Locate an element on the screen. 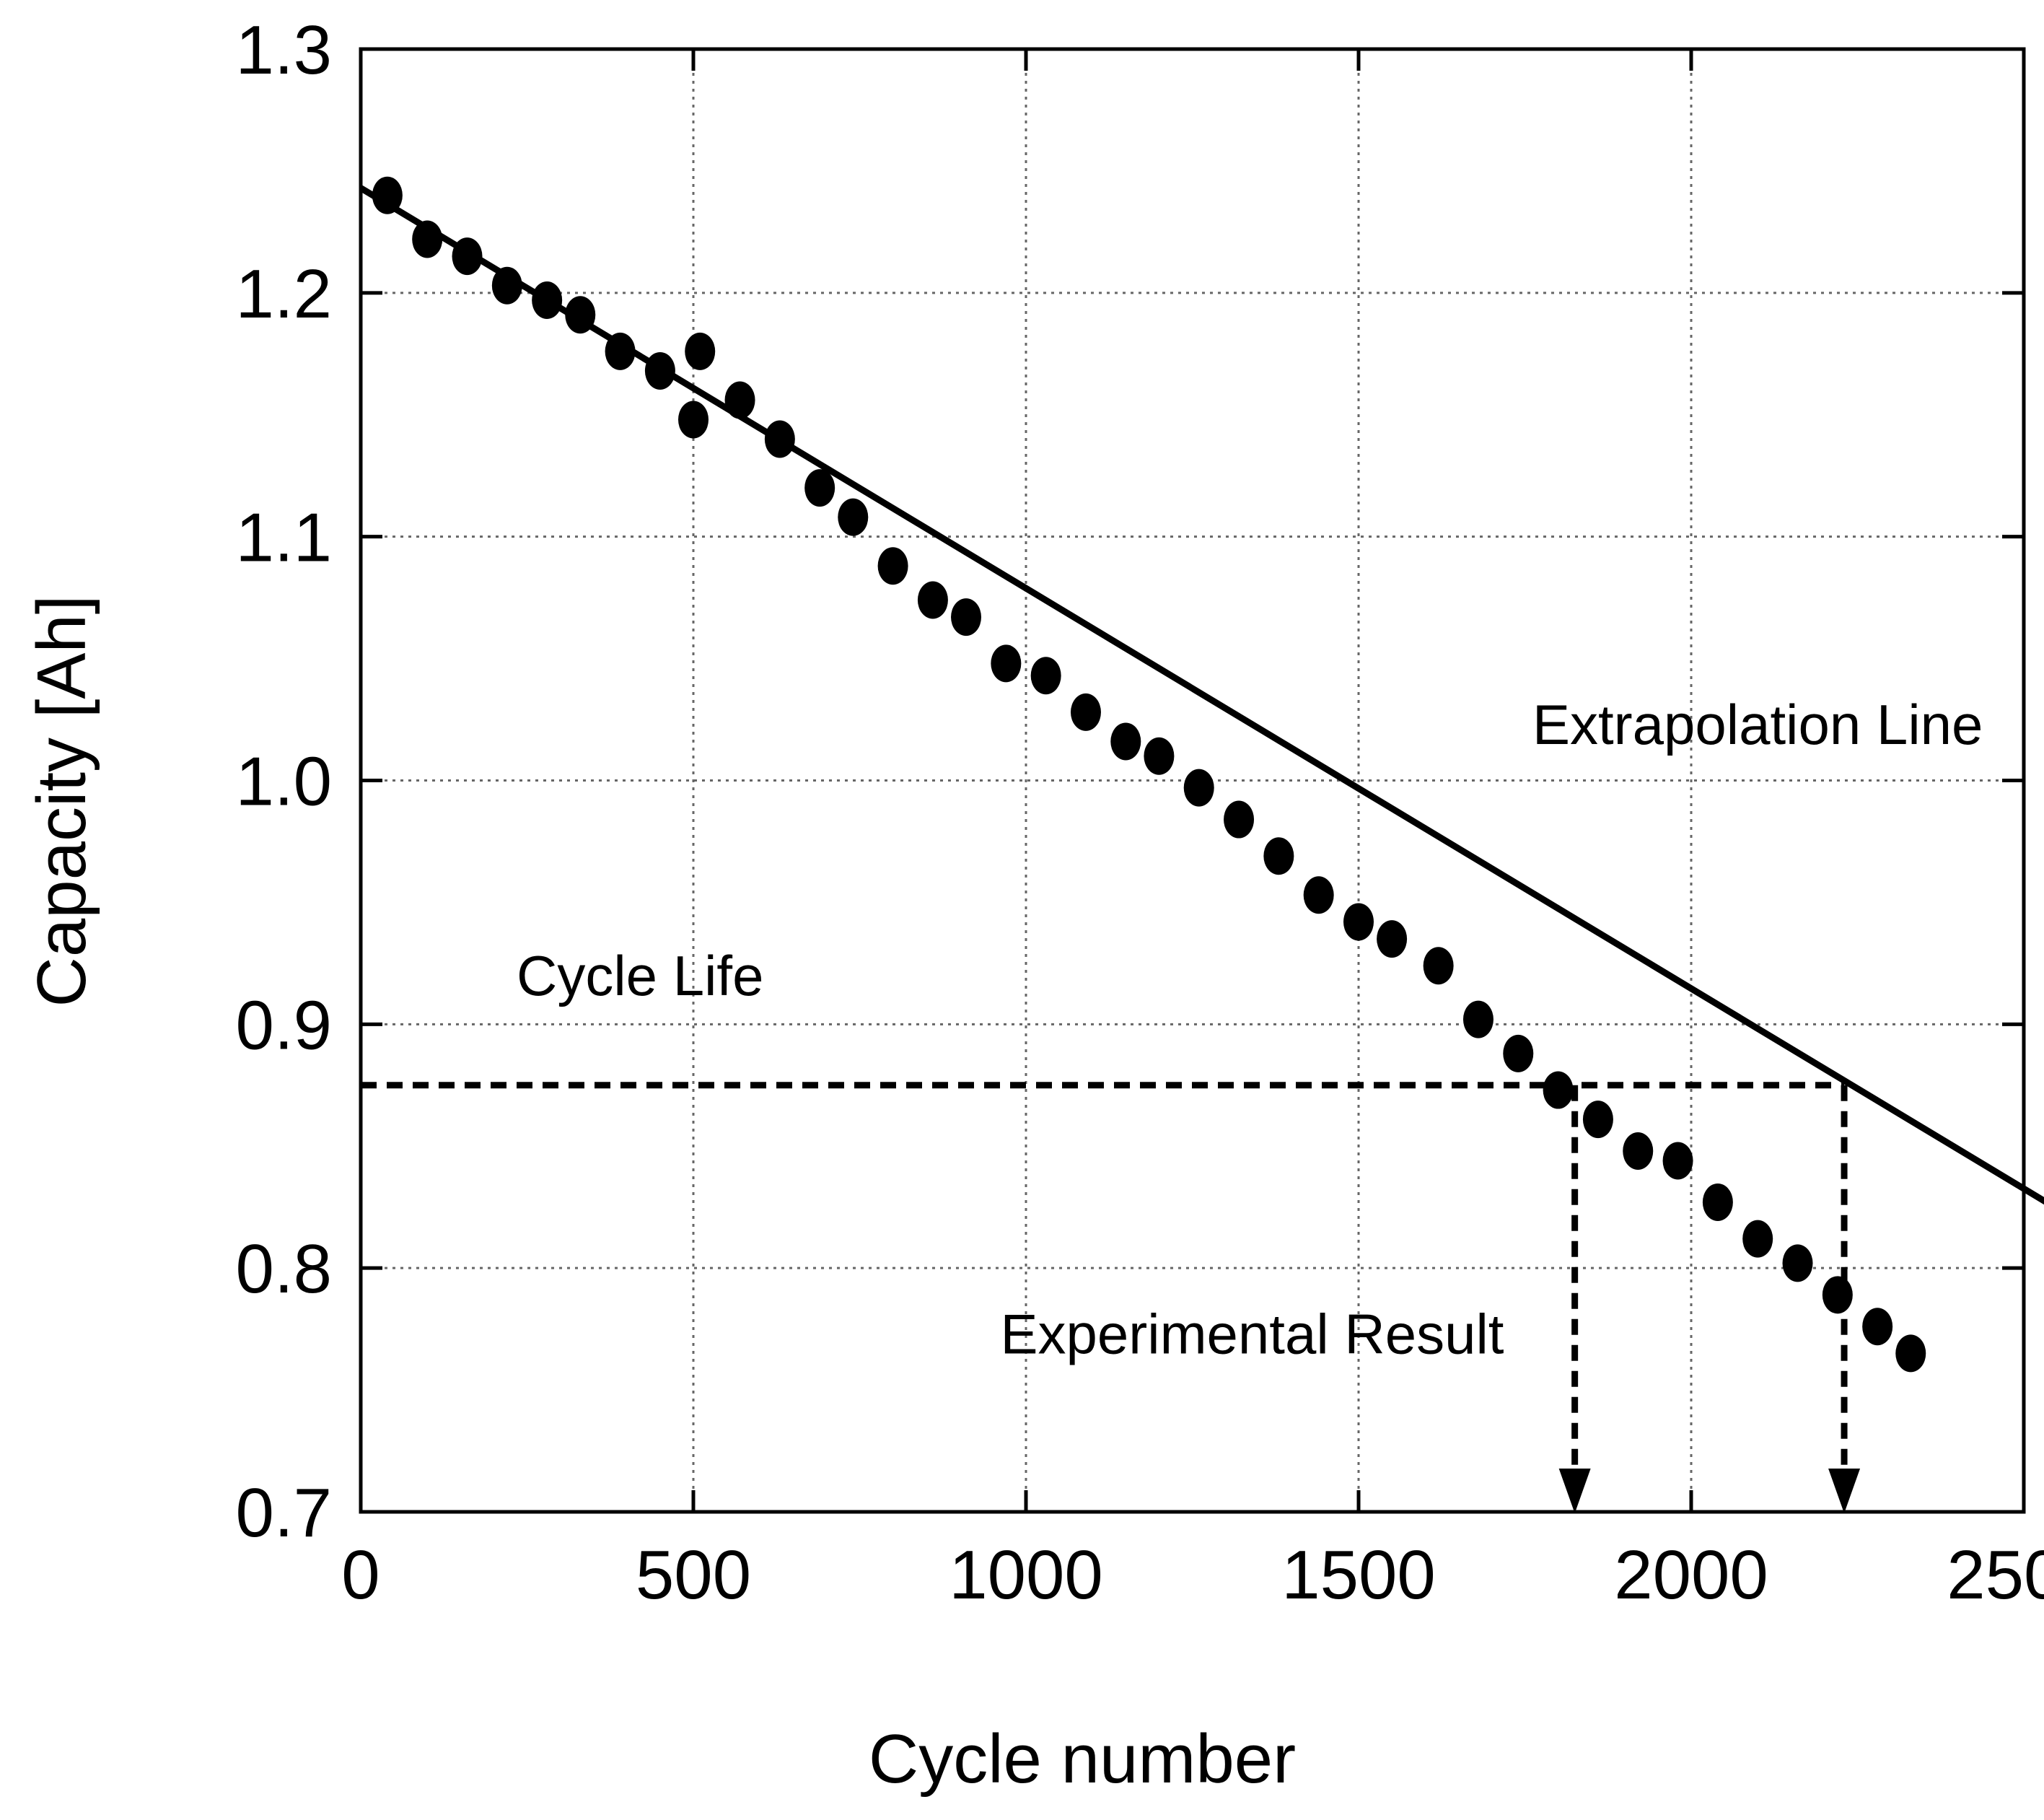 This screenshot has width=2044, height=1820. x-tick-label: 1500 is located at coordinates (1358, 1575).